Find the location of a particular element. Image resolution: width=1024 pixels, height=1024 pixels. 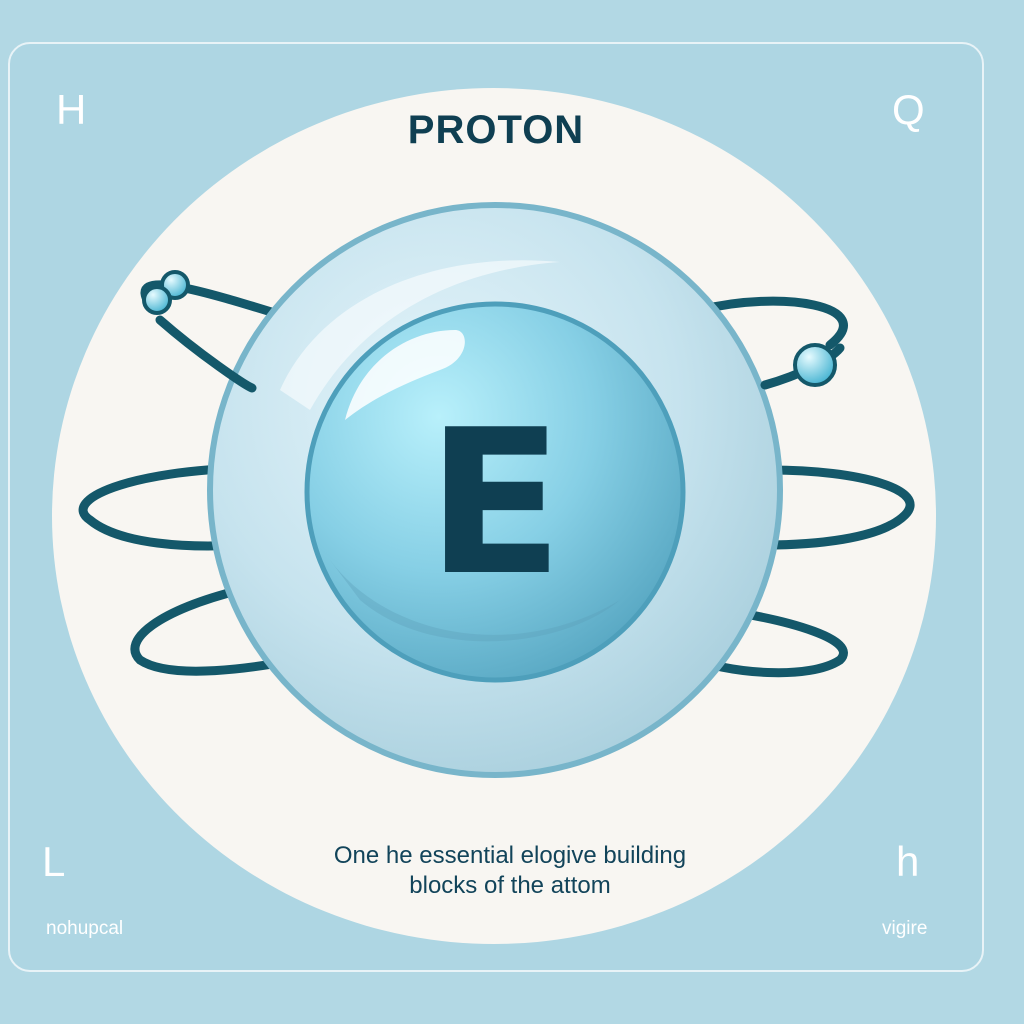

orbit-lower-left is located at coordinates (227, 630).